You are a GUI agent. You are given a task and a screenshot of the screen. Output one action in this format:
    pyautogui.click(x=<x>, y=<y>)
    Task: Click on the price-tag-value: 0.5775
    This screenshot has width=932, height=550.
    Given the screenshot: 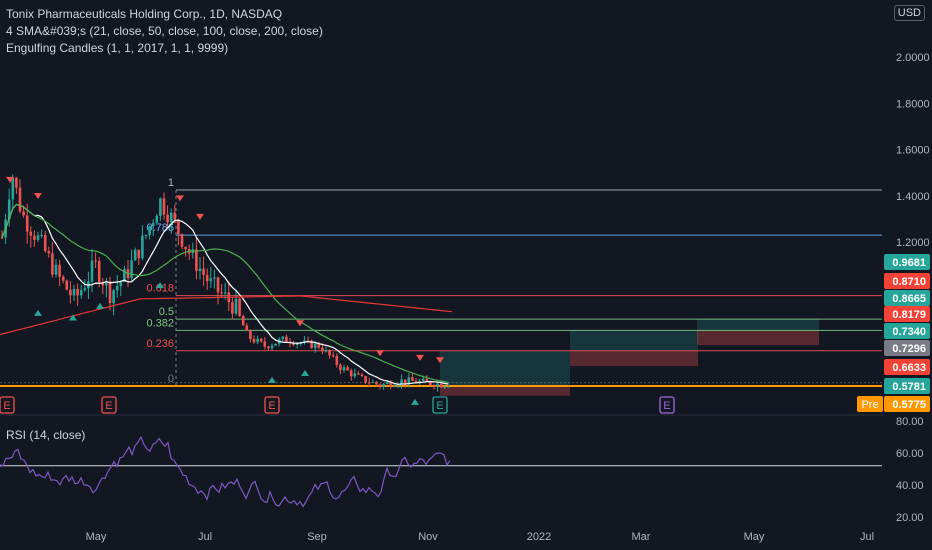 What is the action you would take?
    pyautogui.click(x=909, y=405)
    